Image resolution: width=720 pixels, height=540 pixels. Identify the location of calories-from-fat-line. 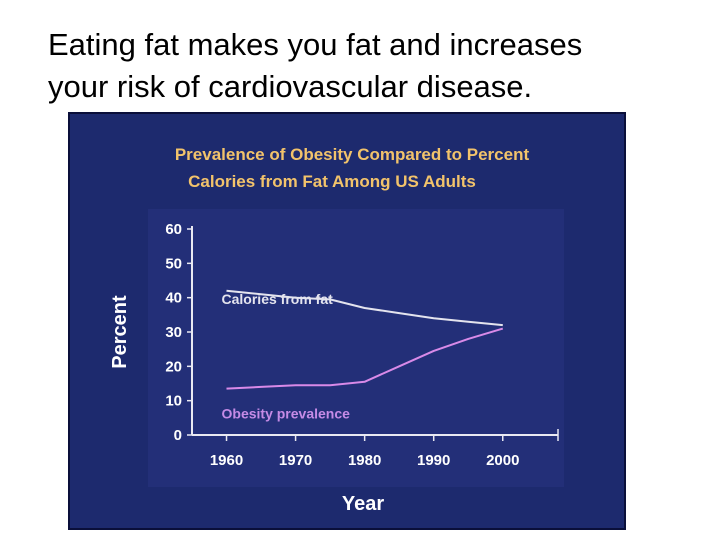
(364, 308).